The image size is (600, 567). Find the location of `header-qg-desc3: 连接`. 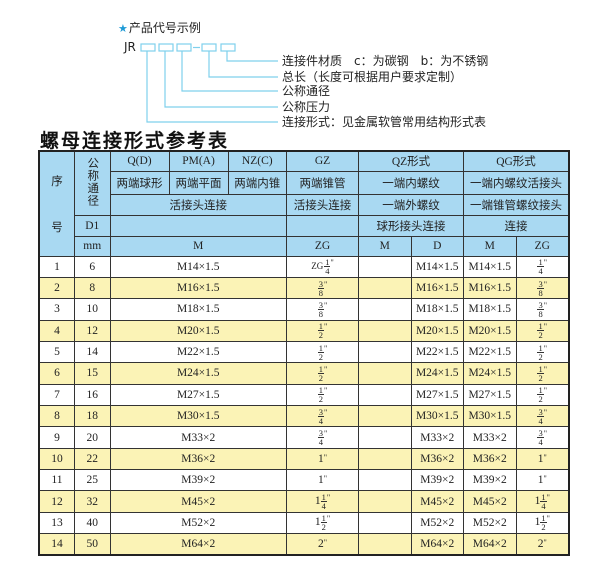

header-qg-desc3: 连接 is located at coordinates (516, 225).